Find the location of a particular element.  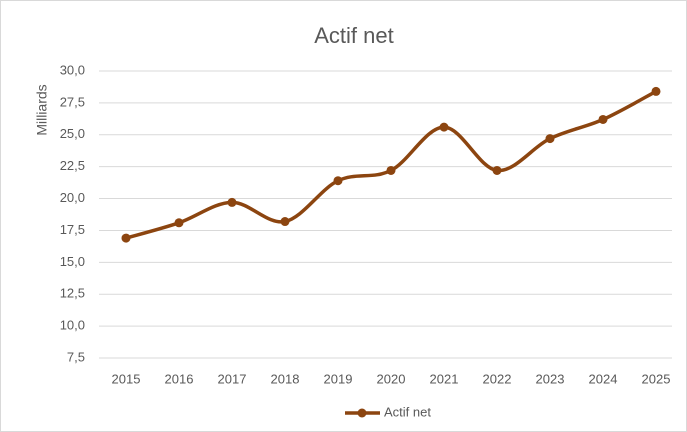

y-tick-label: 10,0 is located at coordinates (72, 325).